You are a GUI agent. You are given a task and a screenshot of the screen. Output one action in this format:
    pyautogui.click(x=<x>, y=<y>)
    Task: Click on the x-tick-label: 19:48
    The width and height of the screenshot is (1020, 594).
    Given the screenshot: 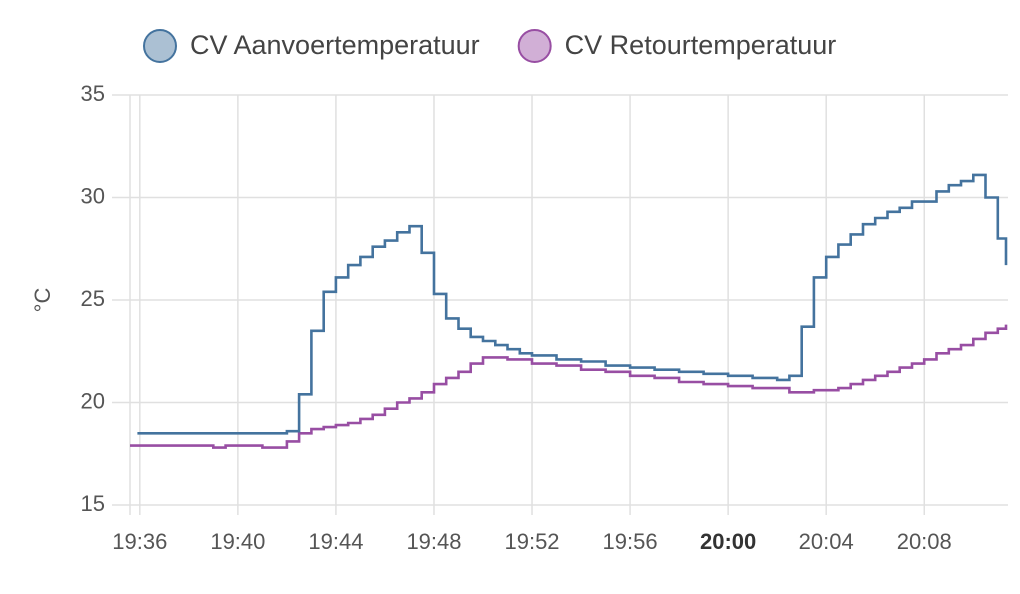 What is the action you would take?
    pyautogui.click(x=433, y=541)
    